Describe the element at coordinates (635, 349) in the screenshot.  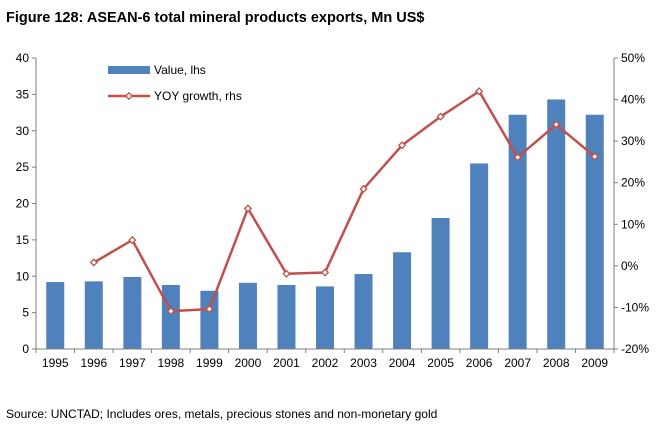
I see `y-right-tick-label: -20%` at that location.